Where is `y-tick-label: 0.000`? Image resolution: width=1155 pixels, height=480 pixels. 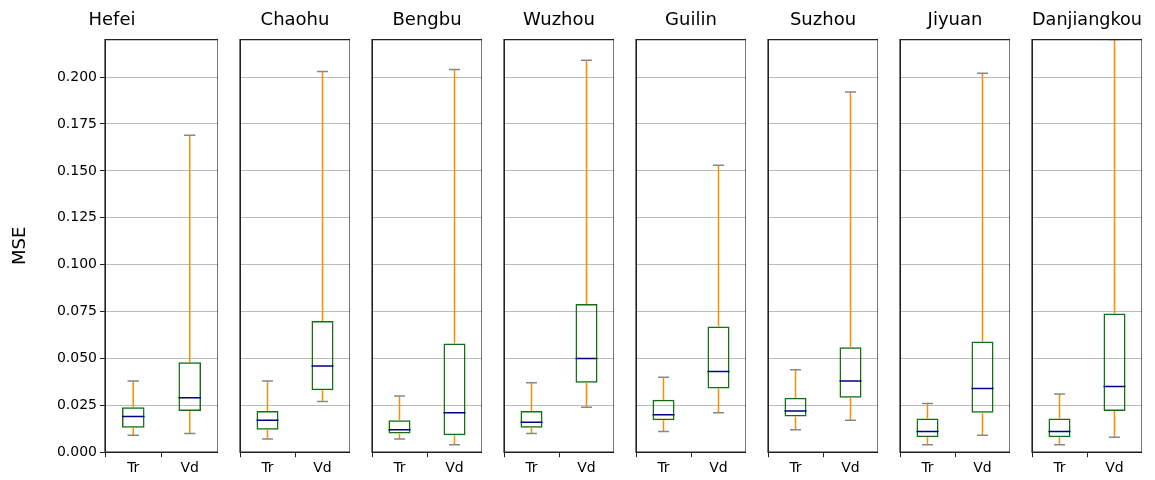 y-tick-label: 0.000 is located at coordinates (76, 450).